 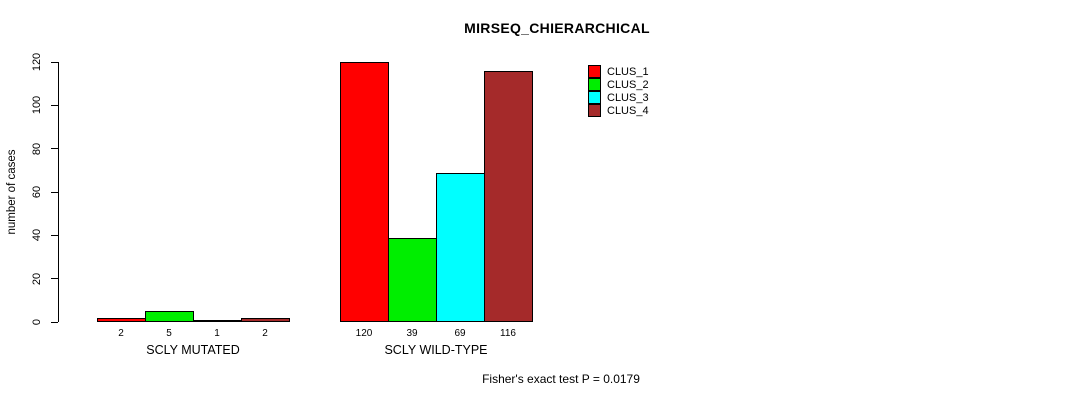 I want to click on bar-clus-4-scly-wild-type, so click(x=508, y=196).